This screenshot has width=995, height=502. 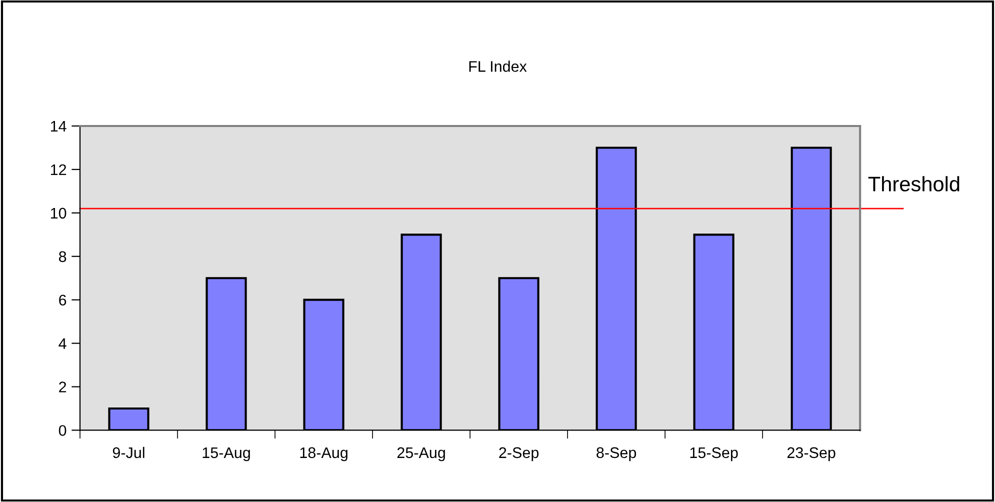 I want to click on x-tick-label: 18-Aug, so click(x=324, y=454).